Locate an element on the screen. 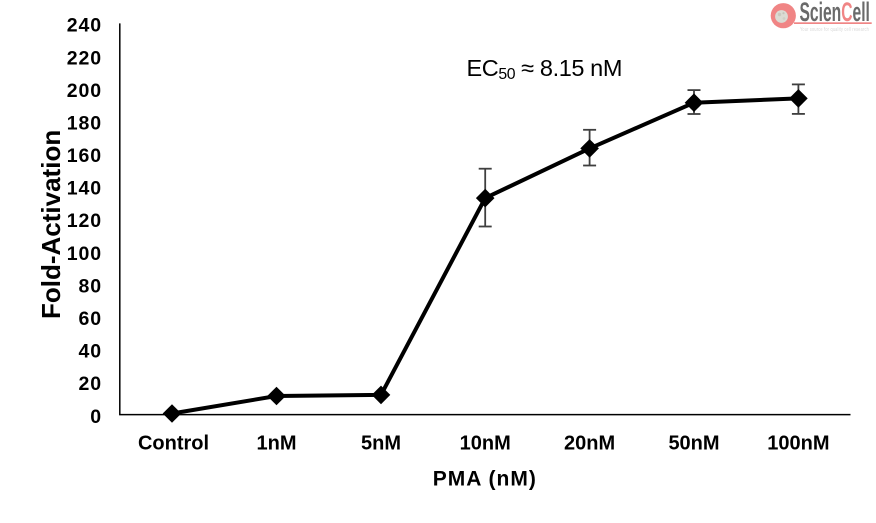 The height and width of the screenshot is (523, 876). svg-text: 100 is located at coordinates (84, 254).